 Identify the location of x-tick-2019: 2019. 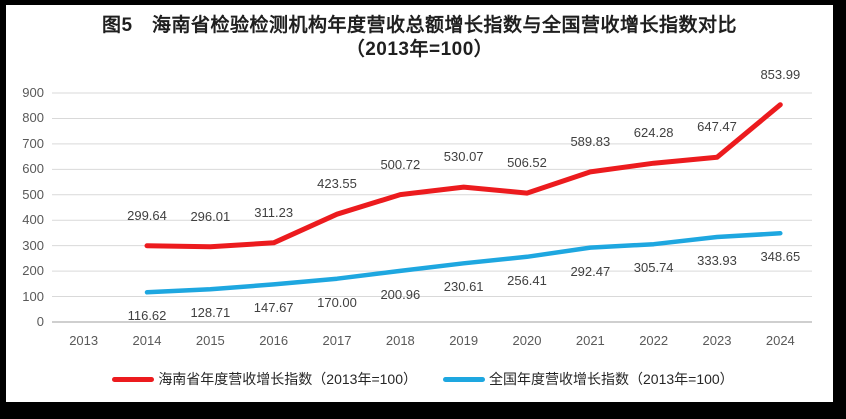
(464, 340).